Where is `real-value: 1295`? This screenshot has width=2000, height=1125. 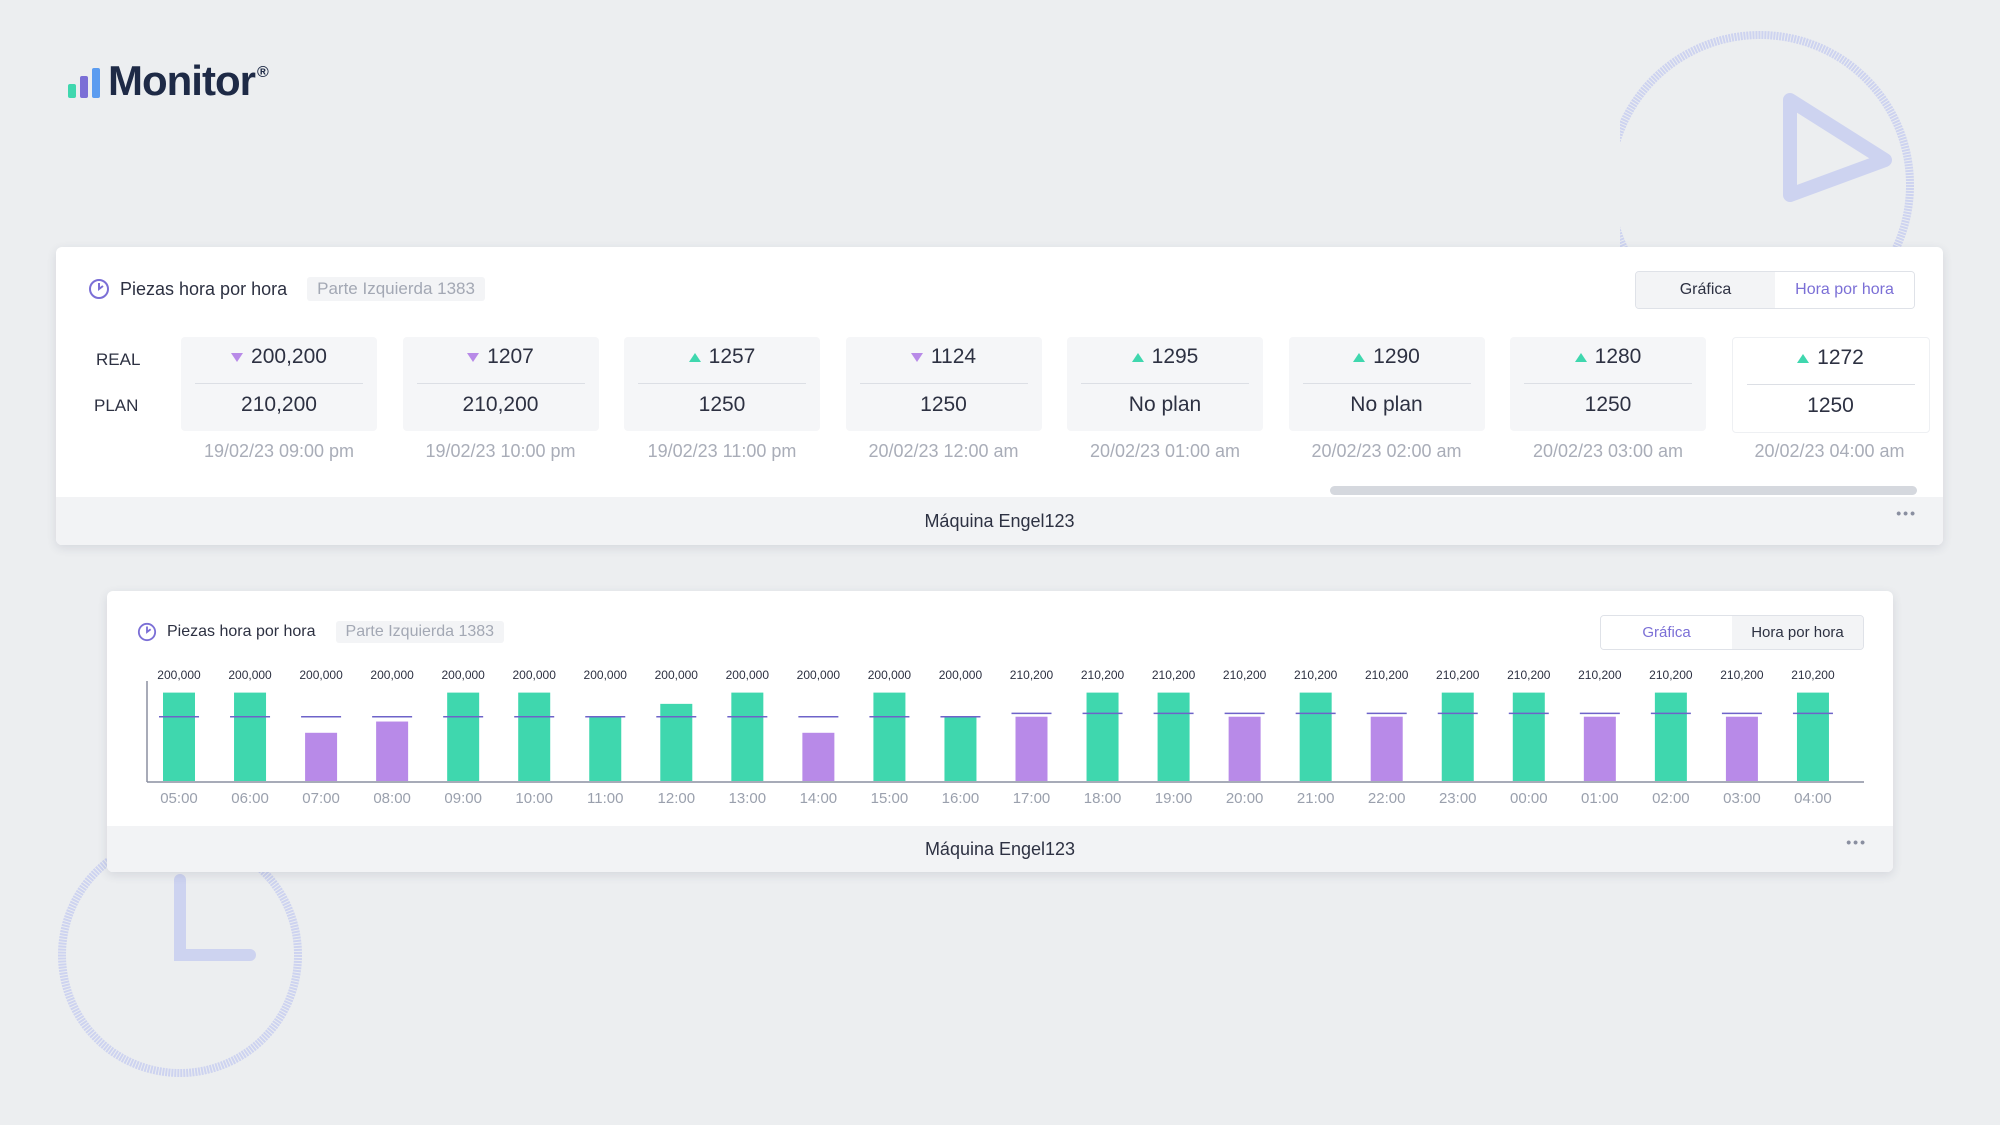 real-value: 1295 is located at coordinates (1165, 357).